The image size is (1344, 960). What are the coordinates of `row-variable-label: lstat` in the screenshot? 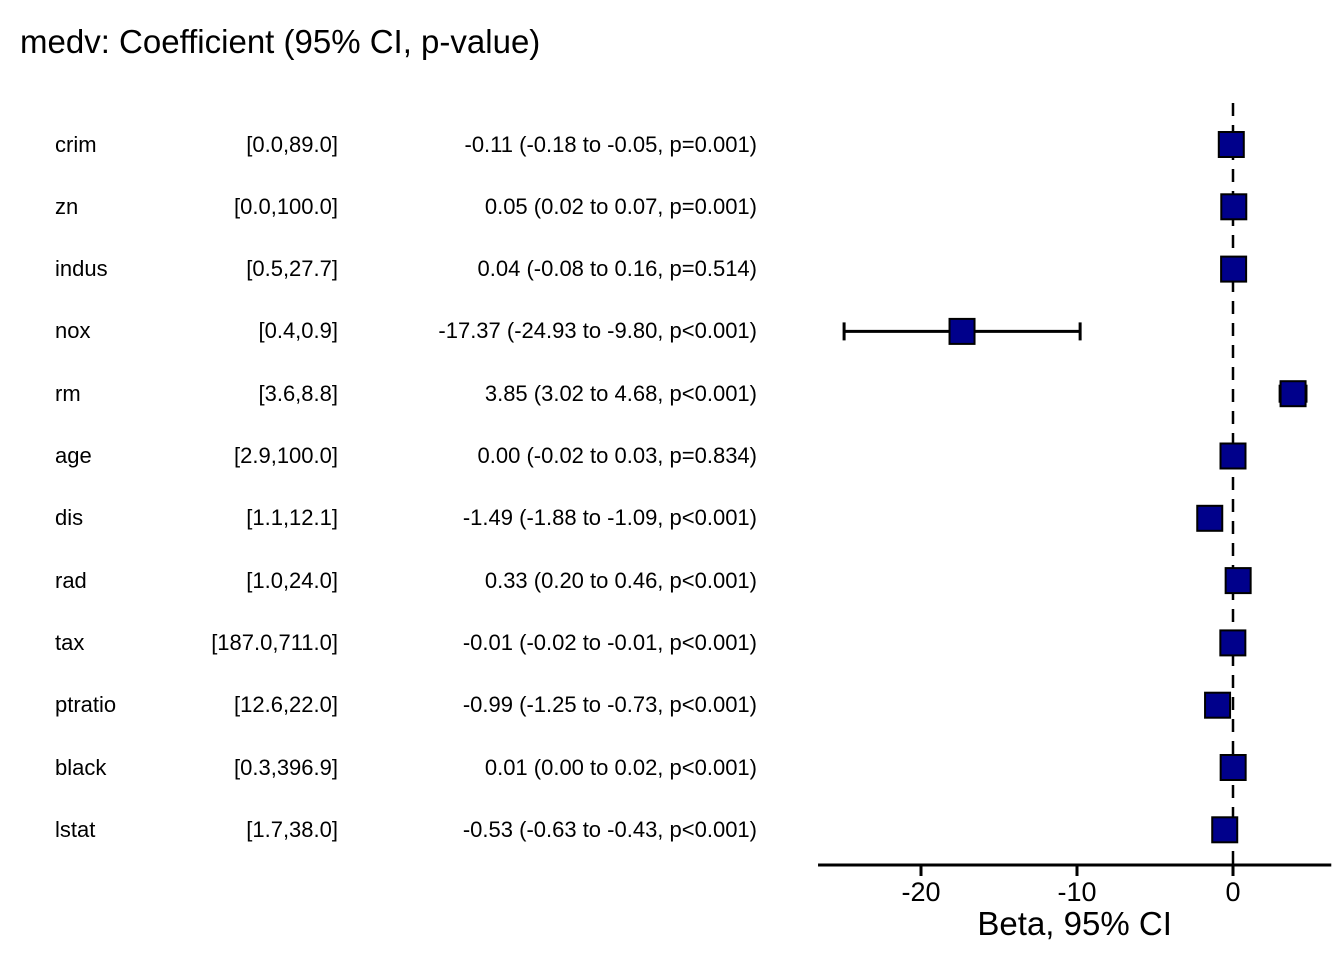 It's located at (75, 829).